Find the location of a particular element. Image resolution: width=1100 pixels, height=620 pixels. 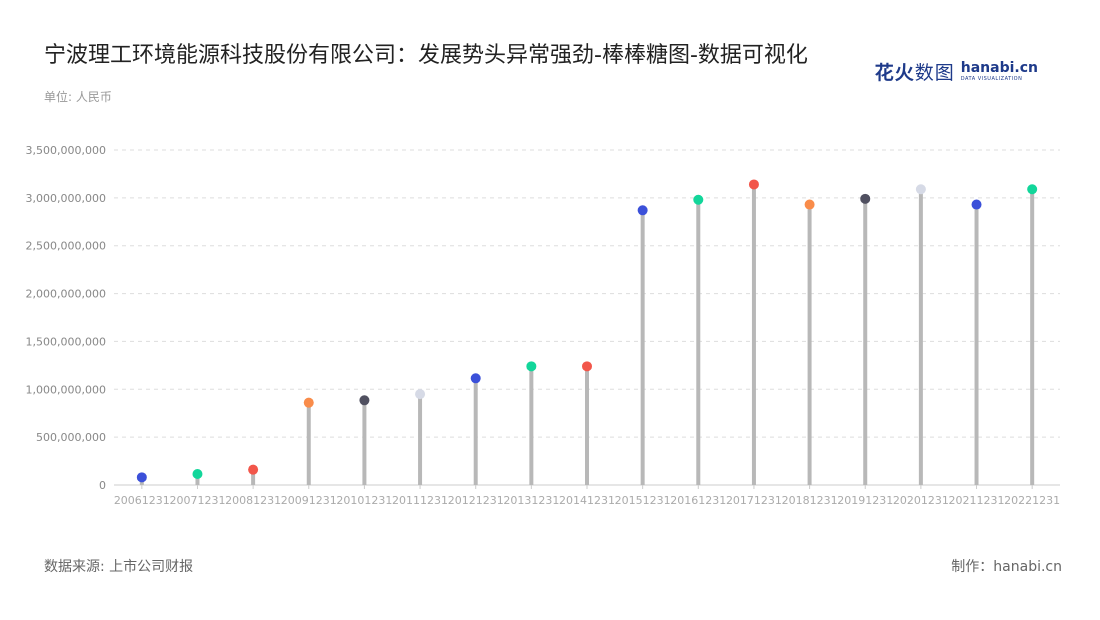

y-tick-label: 500,000,000 is located at coordinates (71, 437).